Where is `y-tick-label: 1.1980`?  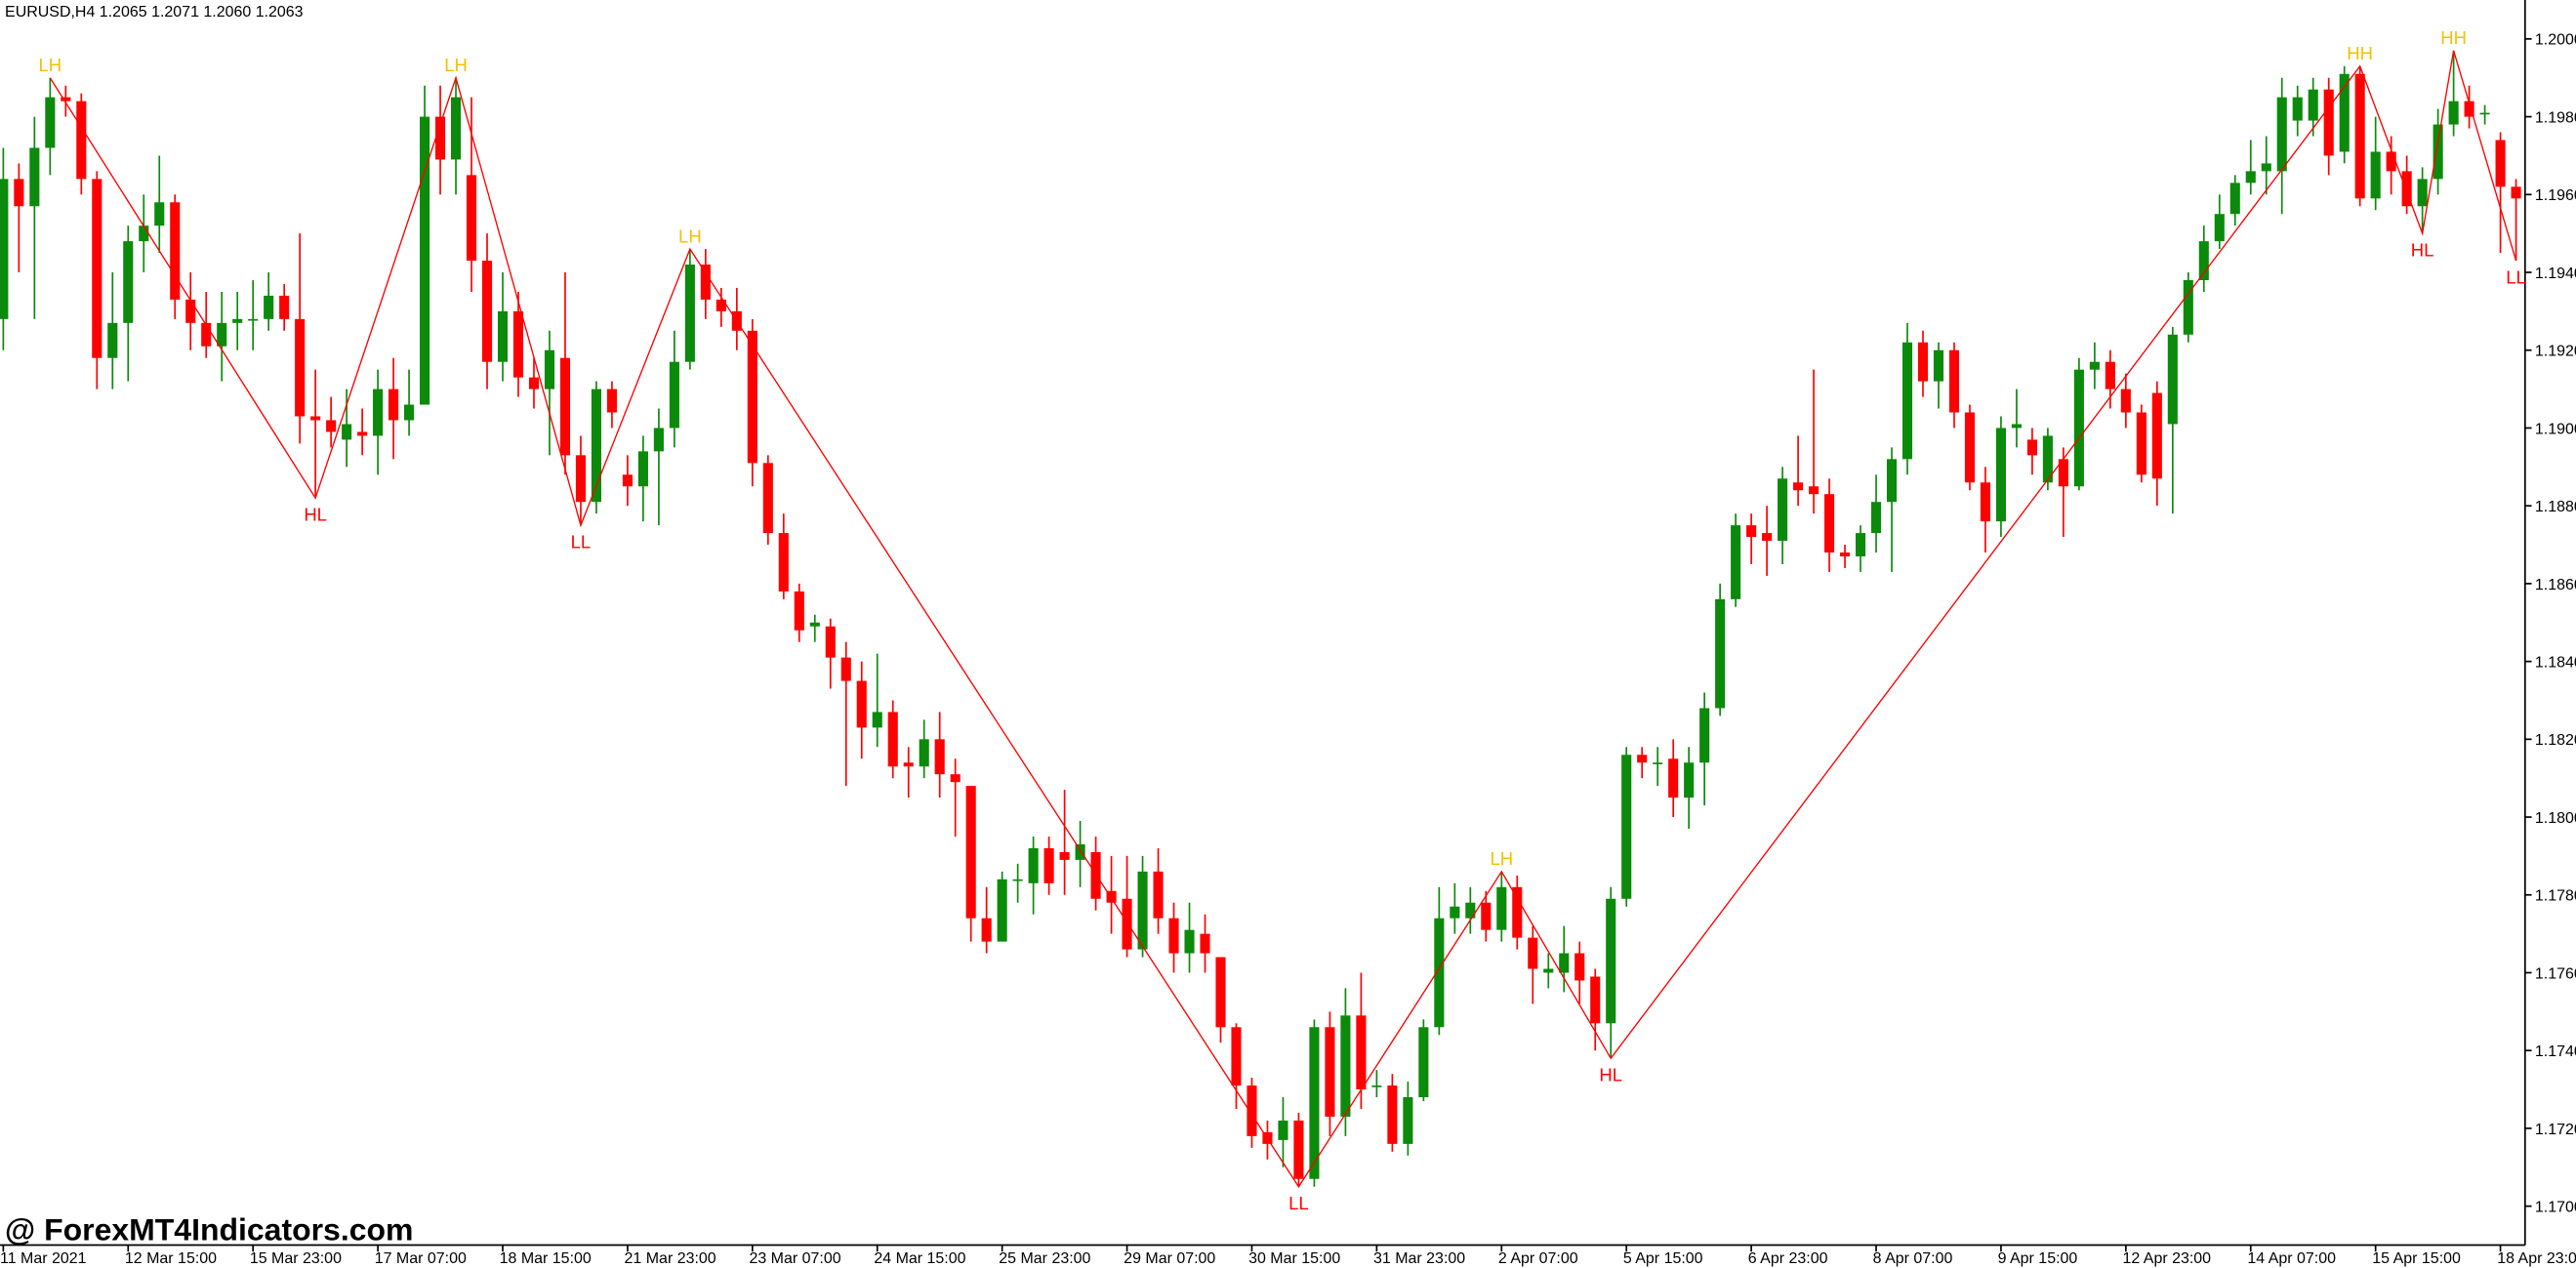 y-tick-label: 1.1980 is located at coordinates (2555, 117).